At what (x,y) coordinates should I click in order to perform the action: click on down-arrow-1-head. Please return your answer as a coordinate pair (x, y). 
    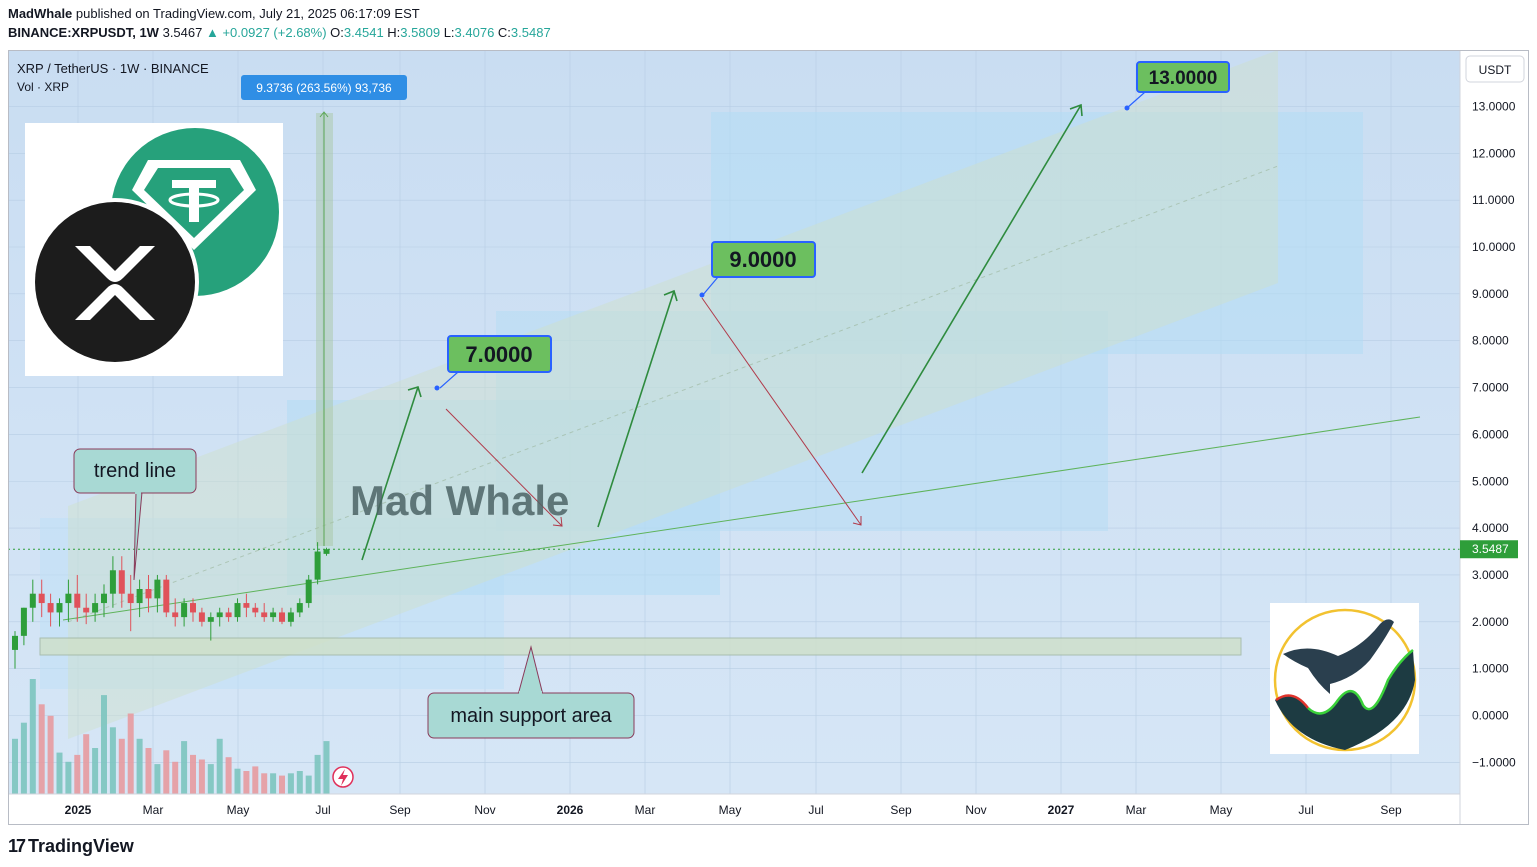
    Looking at the image, I should click on (557, 521).